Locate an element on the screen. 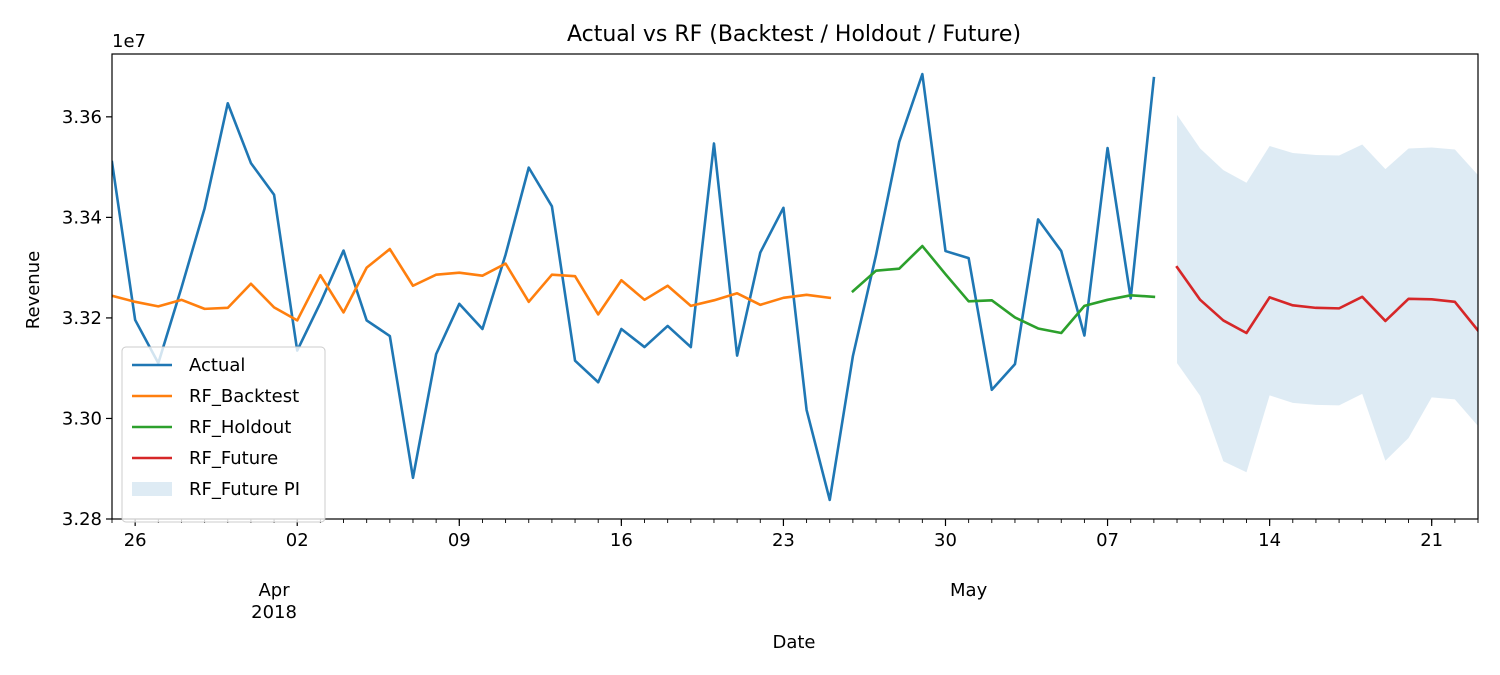 The height and width of the screenshot is (675, 1500). x-tick-label: 14 is located at coordinates (1269, 540).